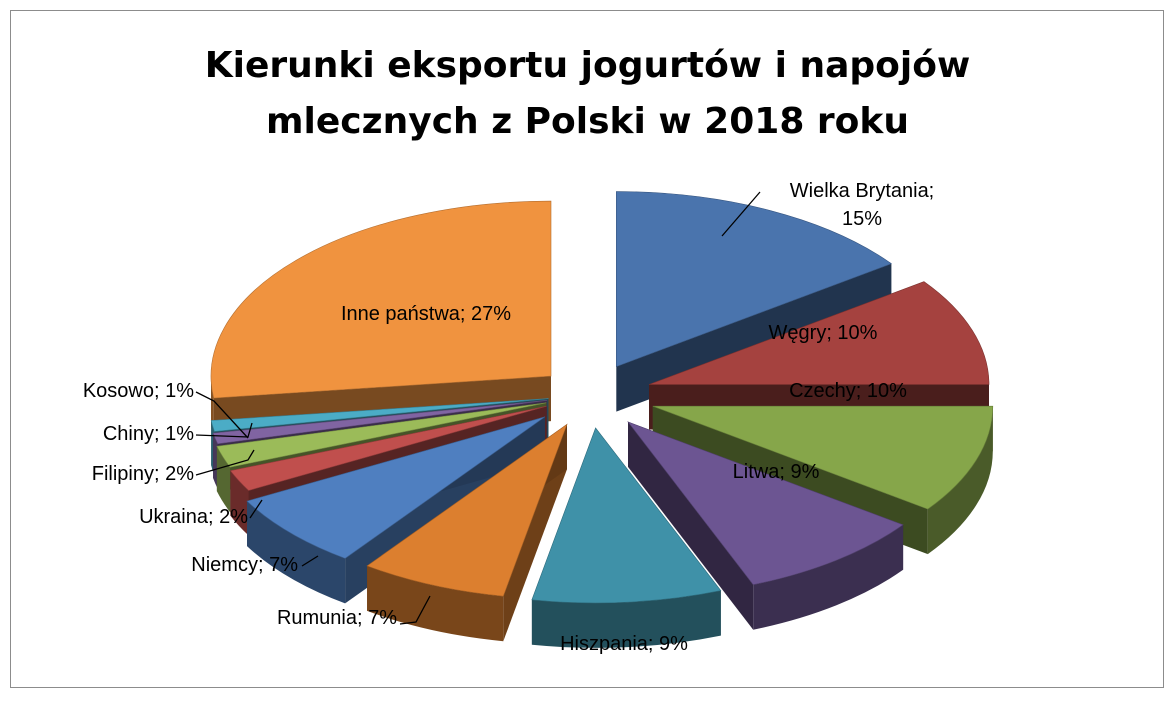 This screenshot has width=1175, height=710. What do you see at coordinates (587, 65) in the screenshot?
I see `chart-title-line-1: Kierunki eksportu jogurtów i napojów` at bounding box center [587, 65].